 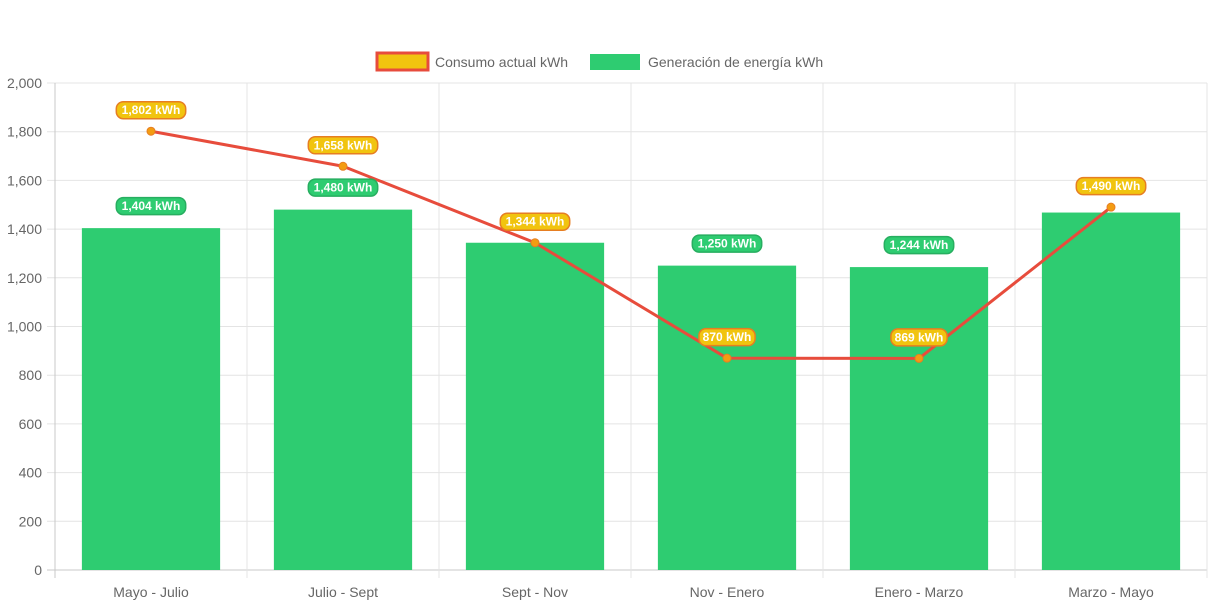 I want to click on line-data-label: 870 kWh, so click(x=727, y=337).